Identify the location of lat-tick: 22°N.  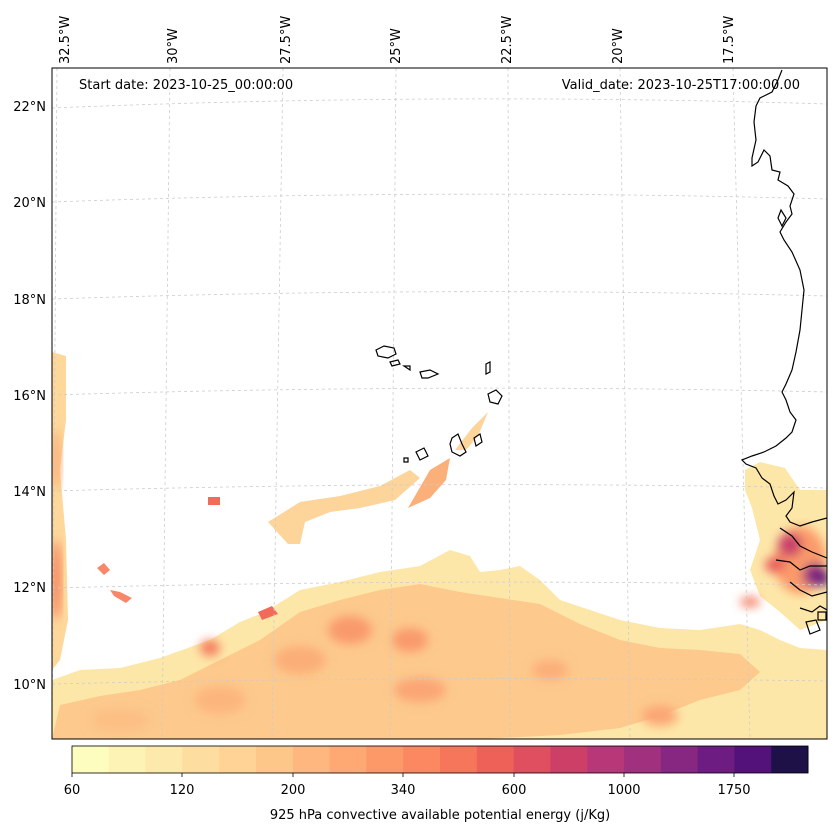
(29, 107).